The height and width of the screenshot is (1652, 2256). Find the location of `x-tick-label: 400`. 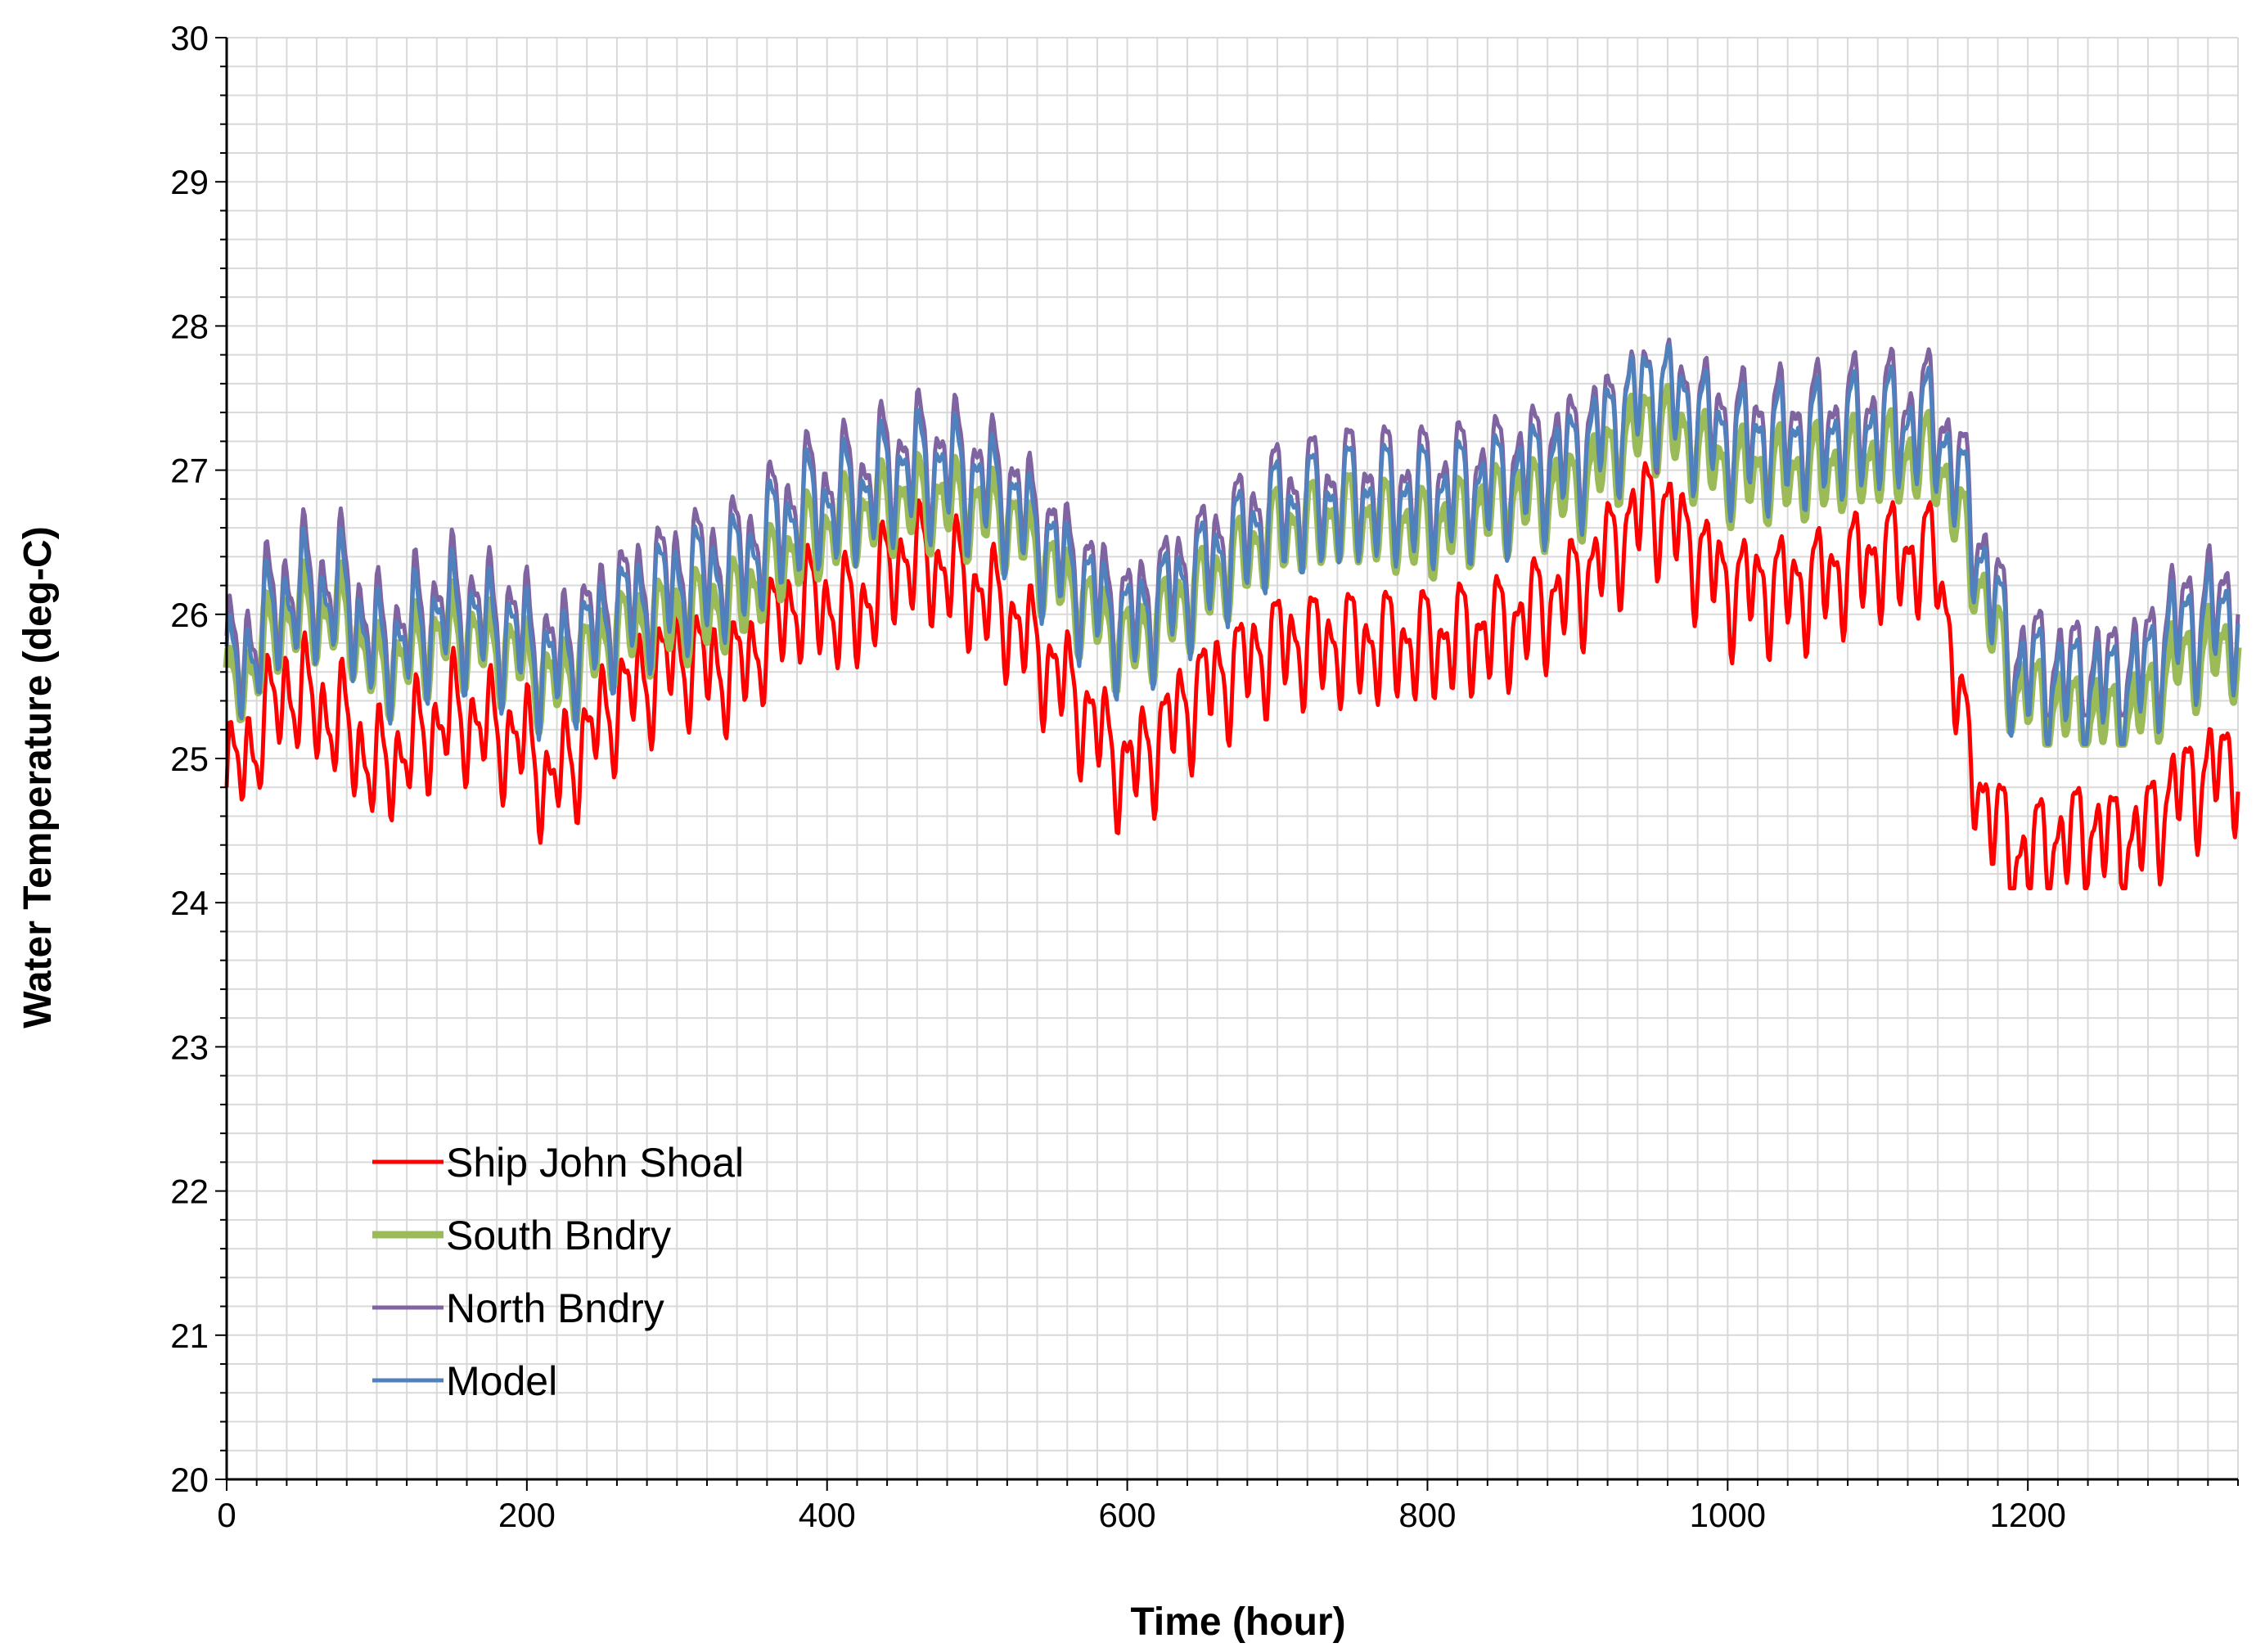

x-tick-label: 400 is located at coordinates (827, 1515).